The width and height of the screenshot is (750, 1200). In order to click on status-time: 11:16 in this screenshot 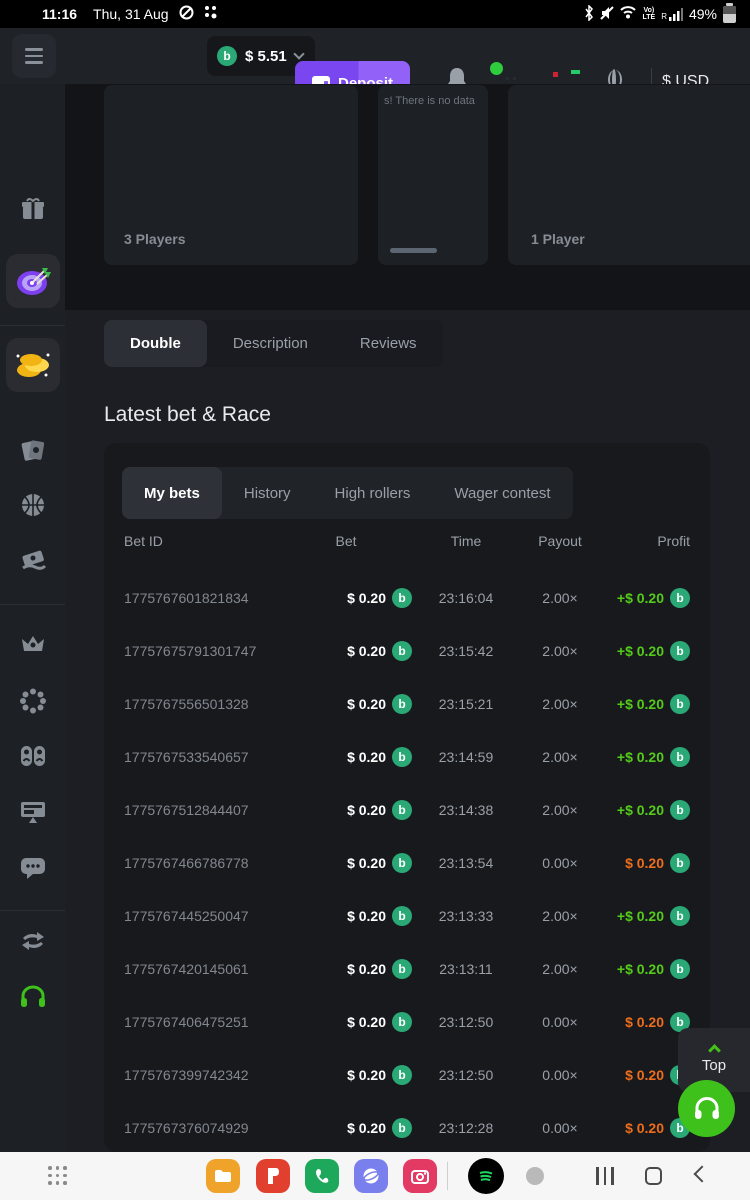, I will do `click(60, 14)`.